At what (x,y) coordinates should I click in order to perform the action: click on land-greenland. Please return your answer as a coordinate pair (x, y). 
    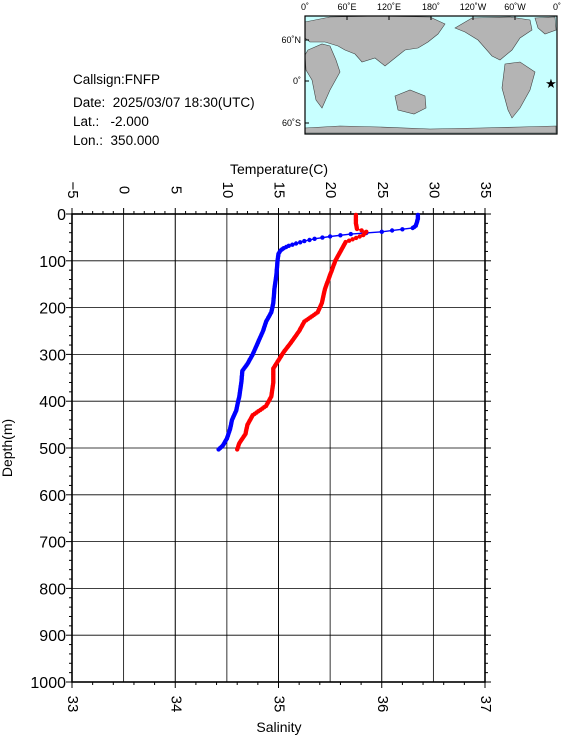
    Looking at the image, I should click on (545, 25).